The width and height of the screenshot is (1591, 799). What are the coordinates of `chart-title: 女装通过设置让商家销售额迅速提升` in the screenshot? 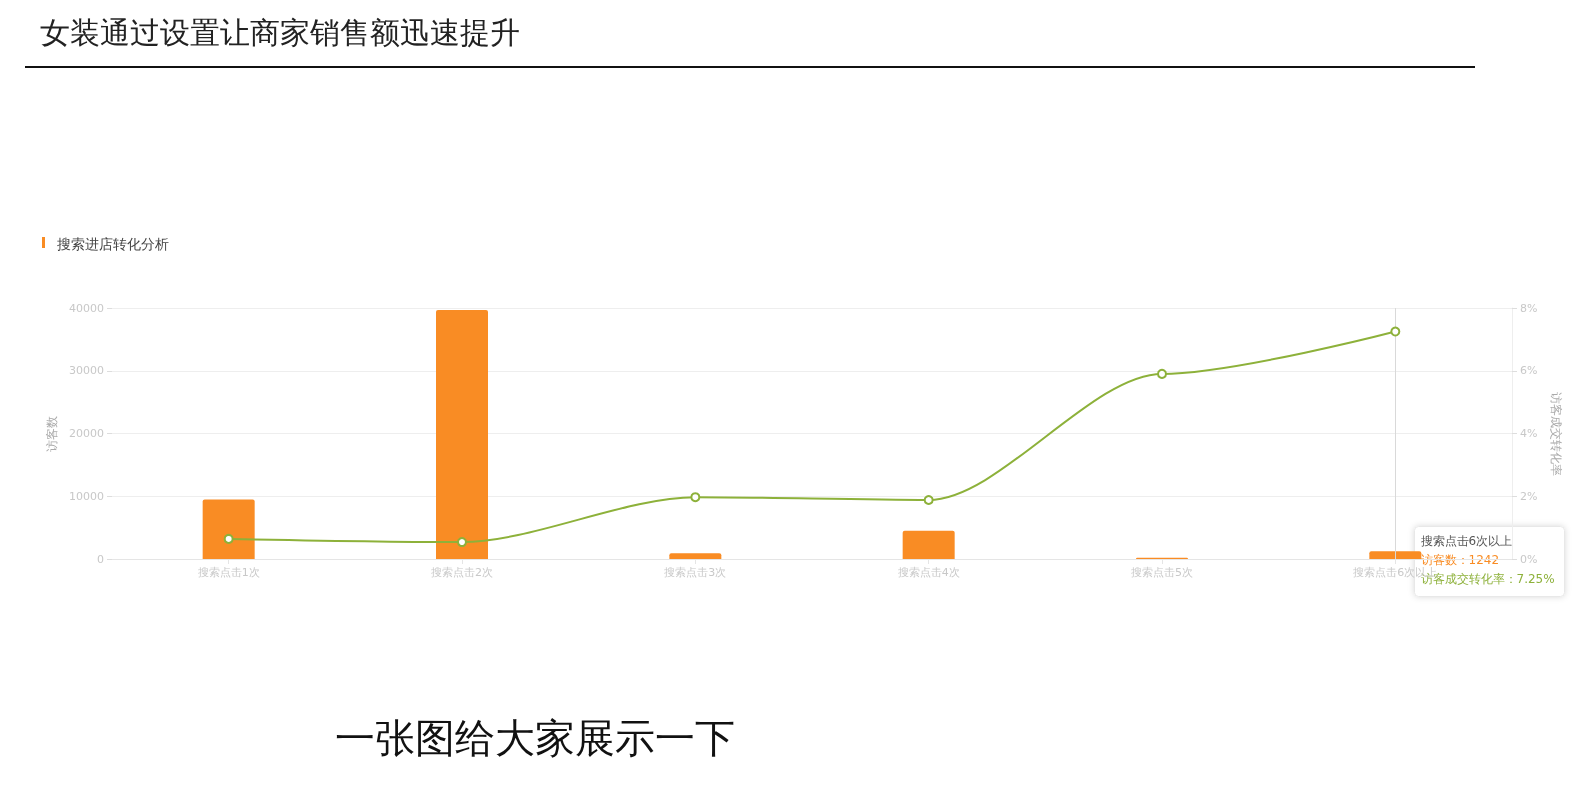 It's located at (280, 32).